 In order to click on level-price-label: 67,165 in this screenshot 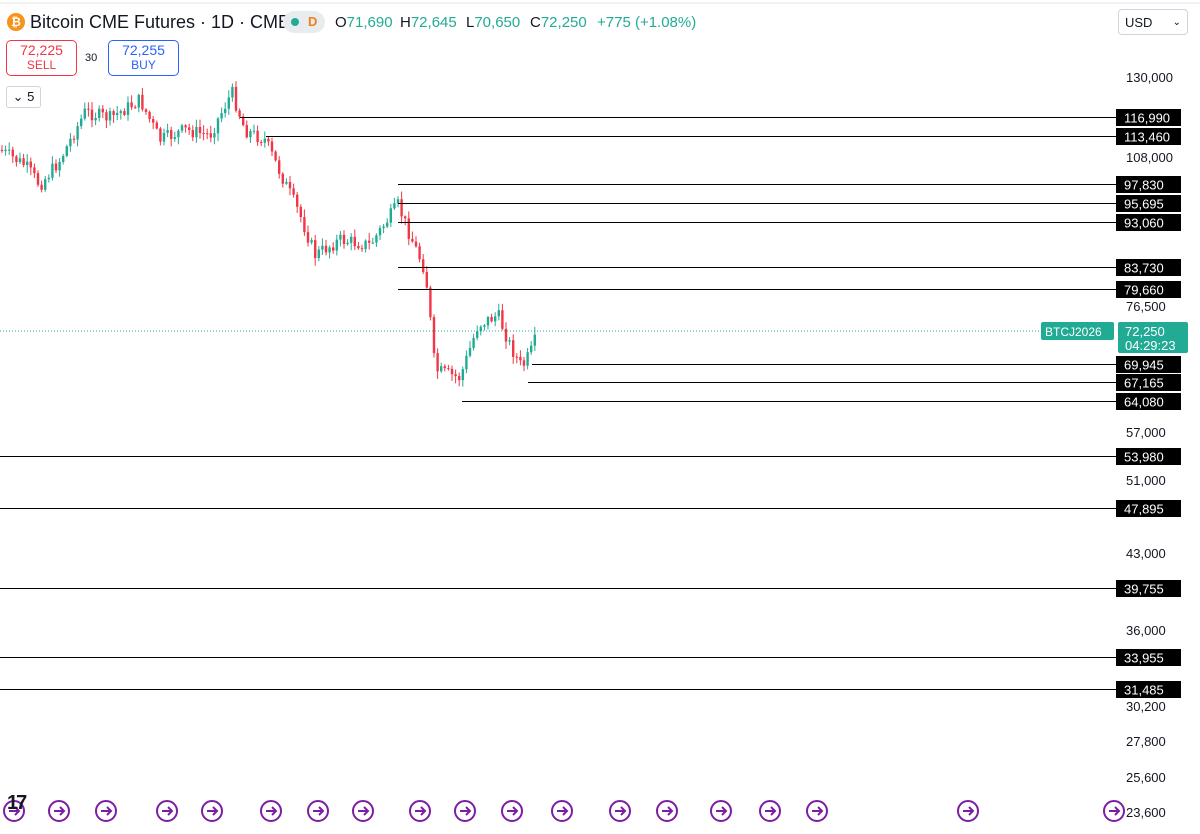, I will do `click(1148, 382)`.